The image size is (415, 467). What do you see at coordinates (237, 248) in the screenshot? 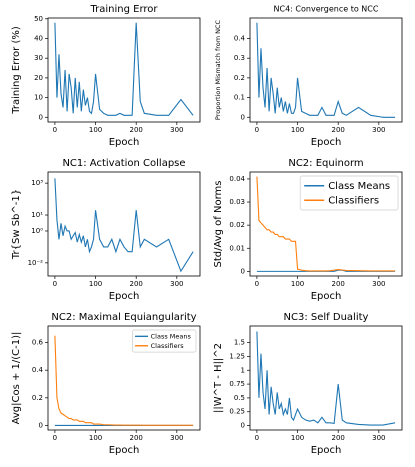
I see `y-tick-label: 0.01` at bounding box center [237, 248].